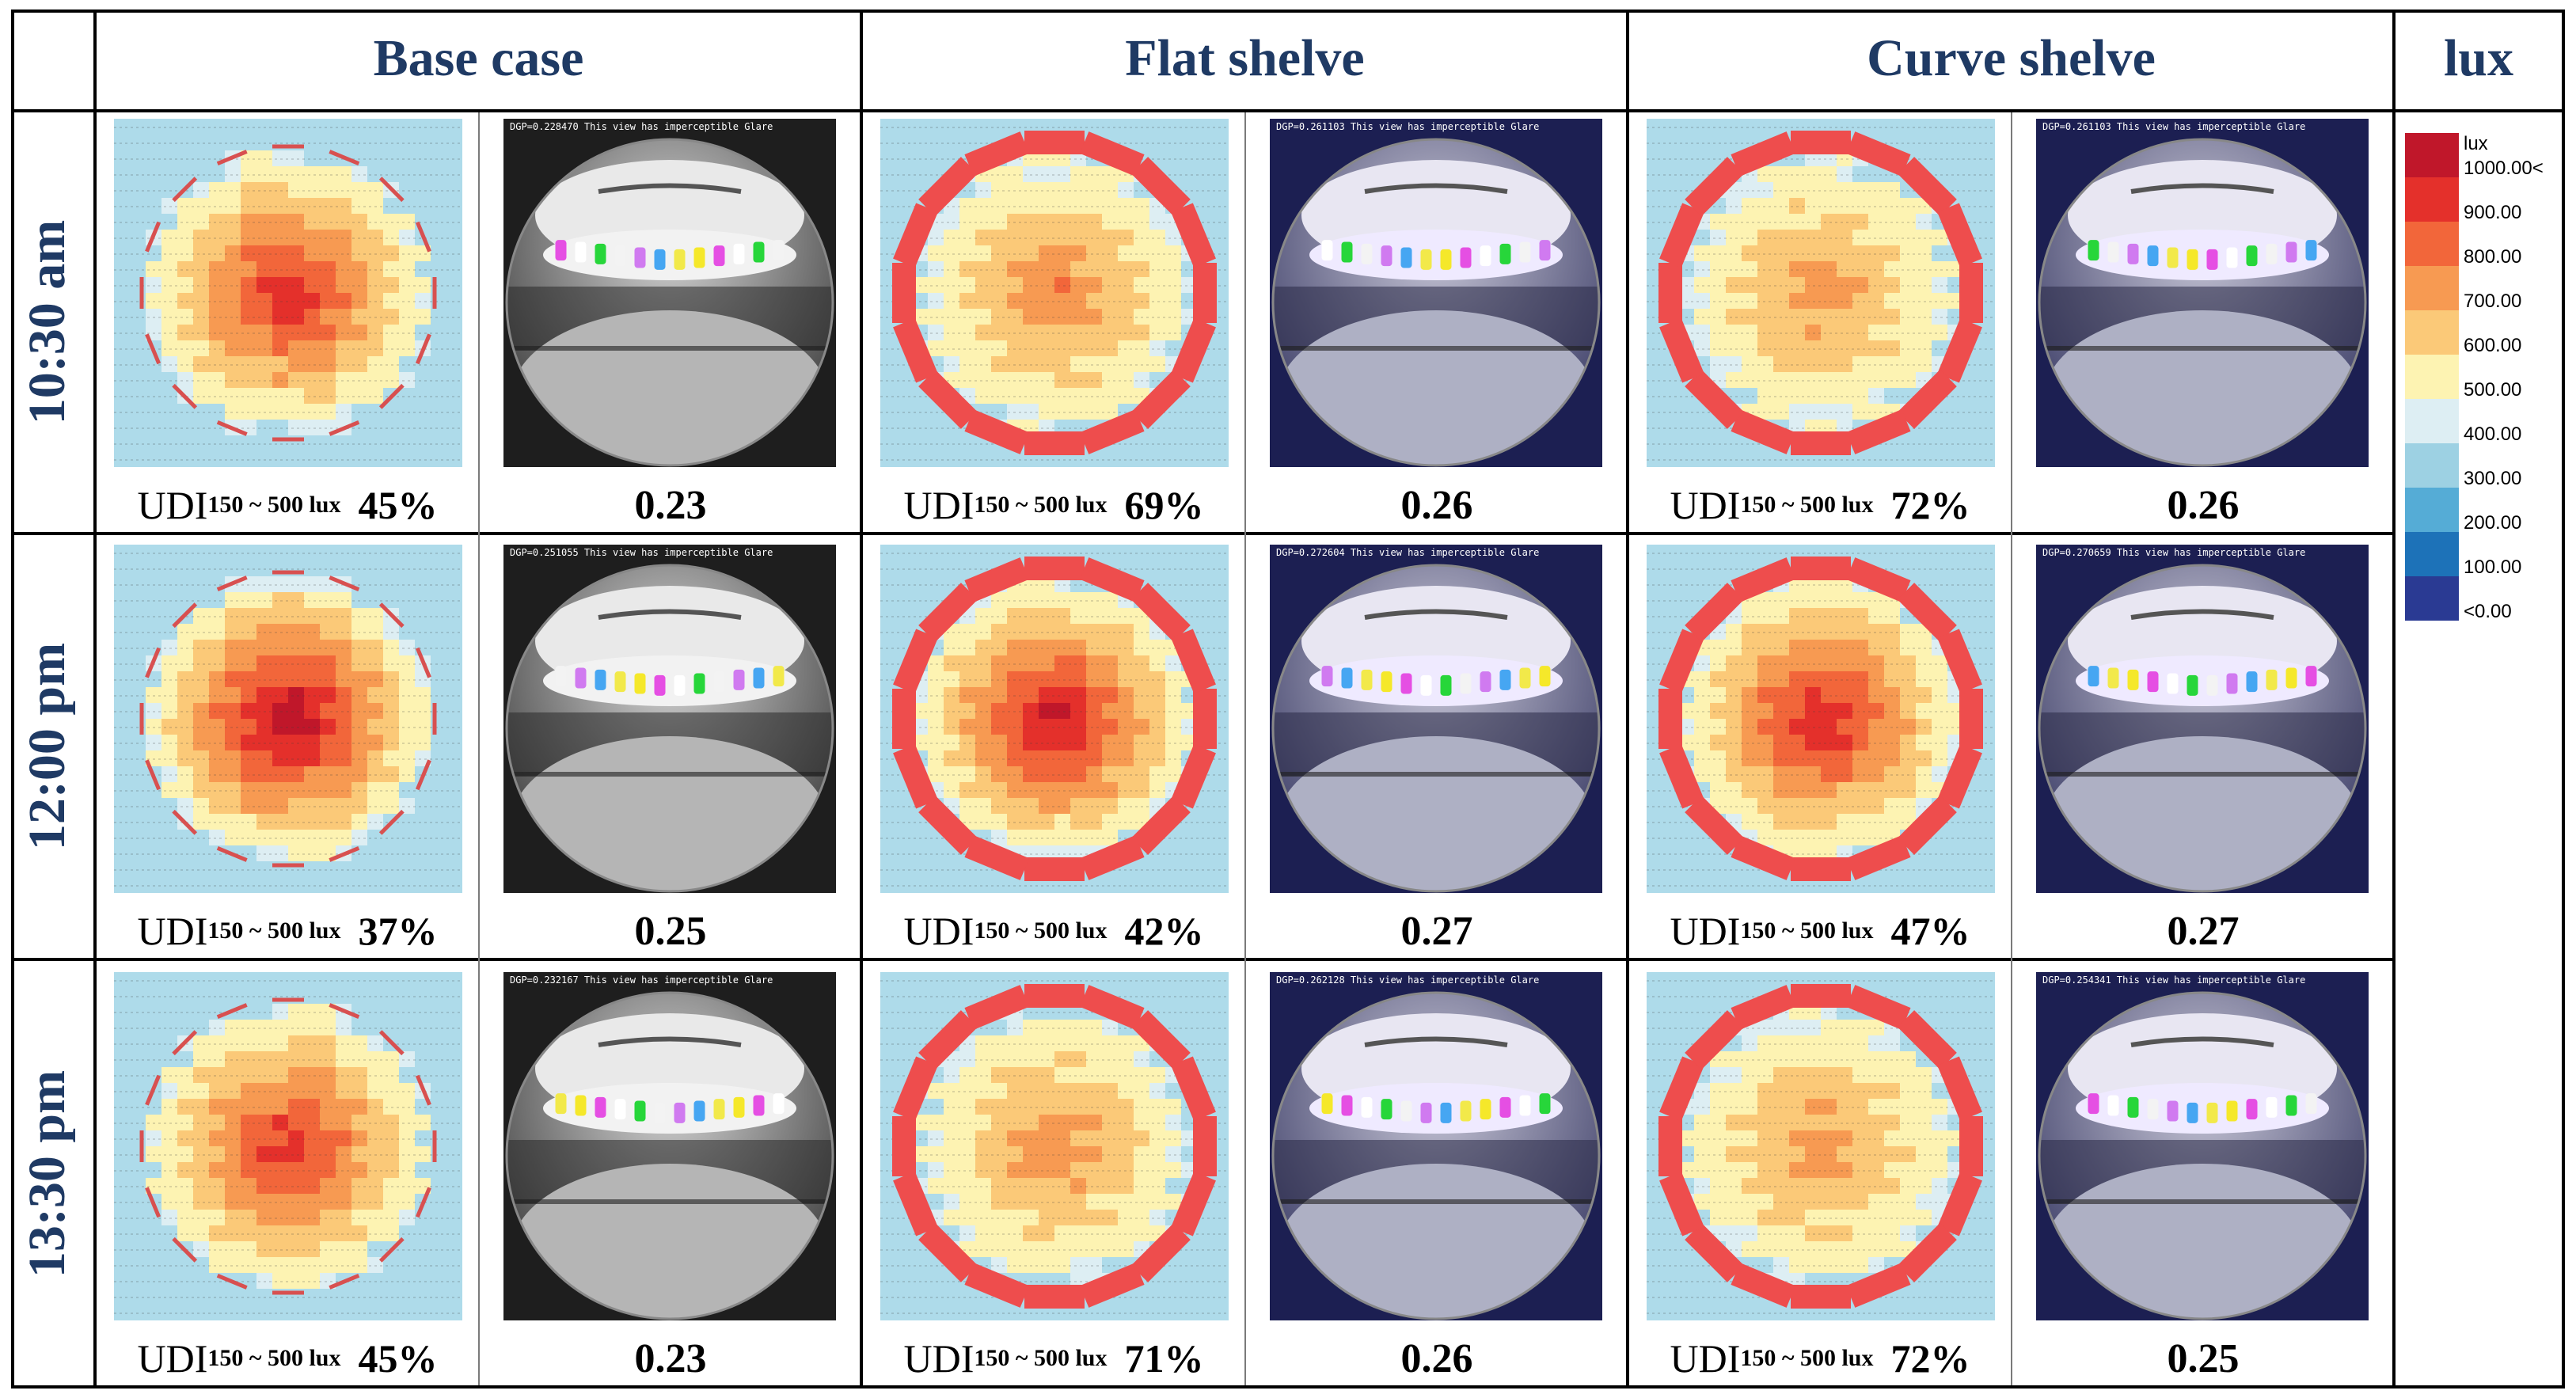 The image size is (2576, 1398). Describe the element at coordinates (2203, 505) in the screenshot. I see `dgp-value-row1-col3: 0.26` at that location.